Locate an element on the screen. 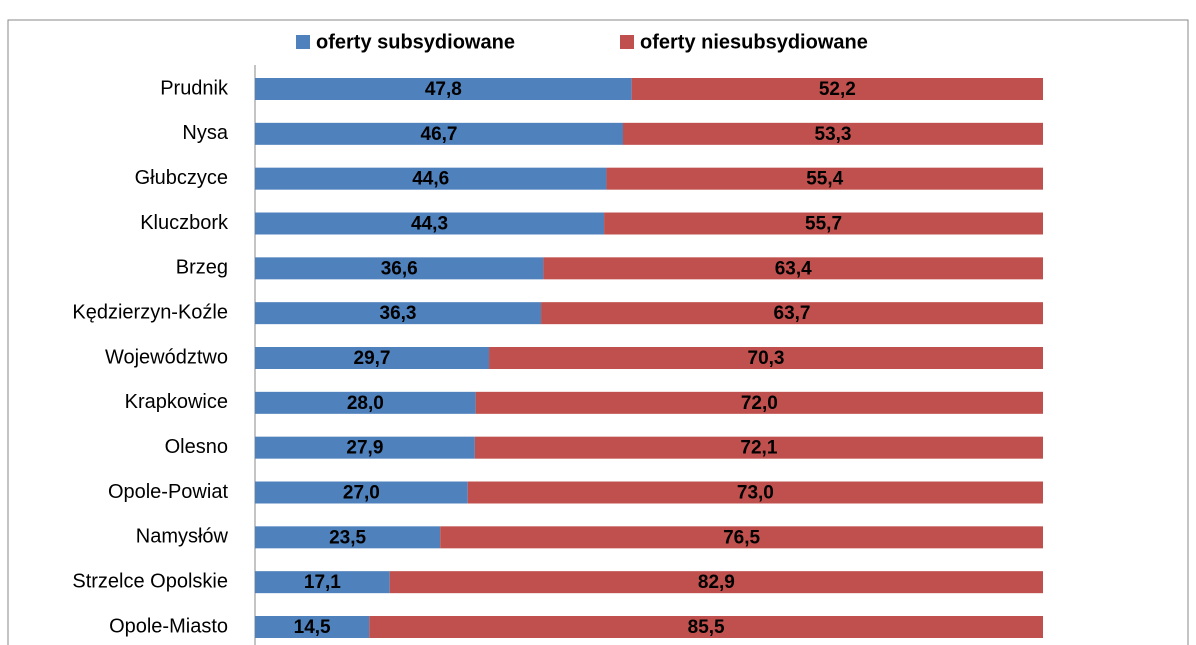 This screenshot has width=1196, height=645. data-label: 63,4 is located at coordinates (793, 268).